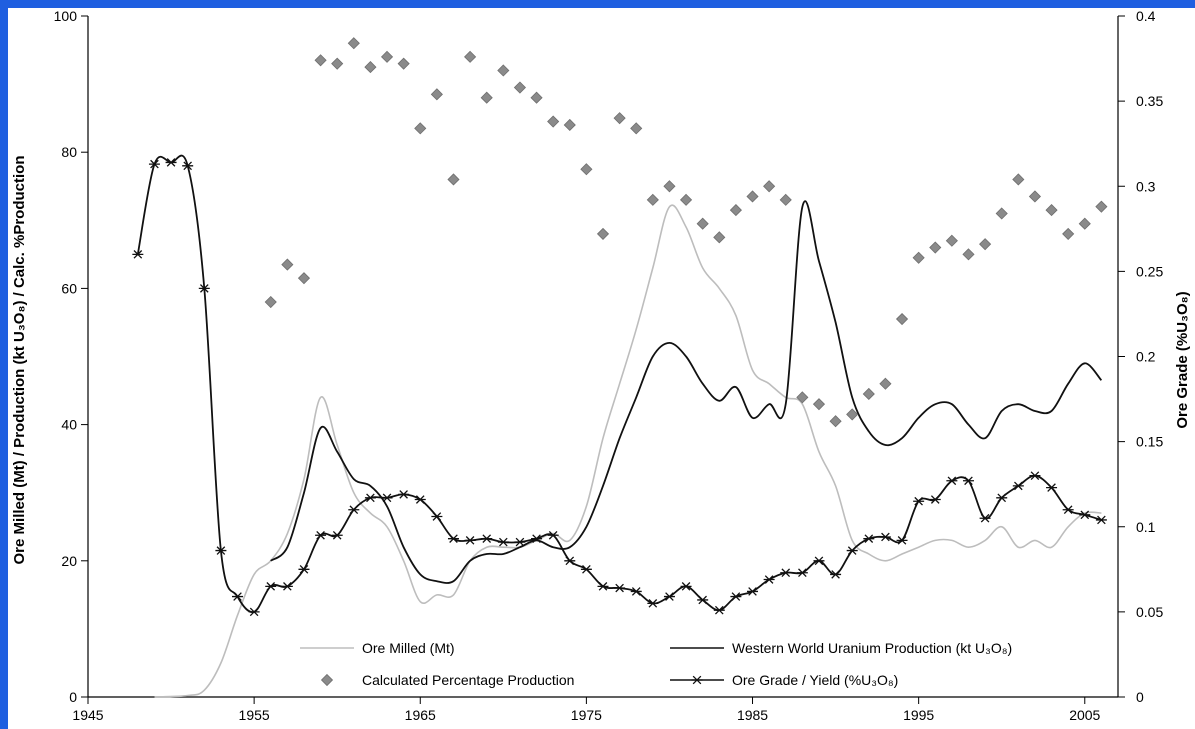  I want to click on right-tick-label: 0.05, so click(1149, 612).